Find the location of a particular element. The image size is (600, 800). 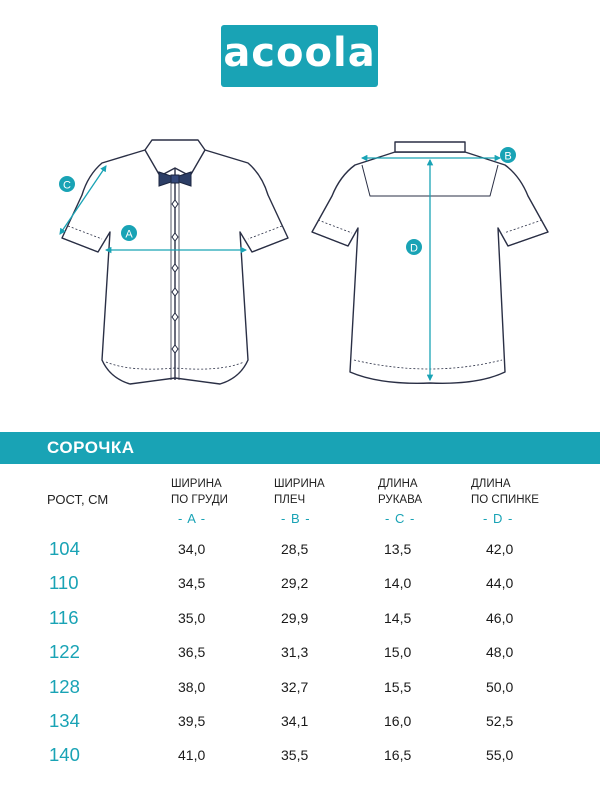

table-row: 128 38,0 32,7 15,5 50,0 is located at coordinates (300, 693).